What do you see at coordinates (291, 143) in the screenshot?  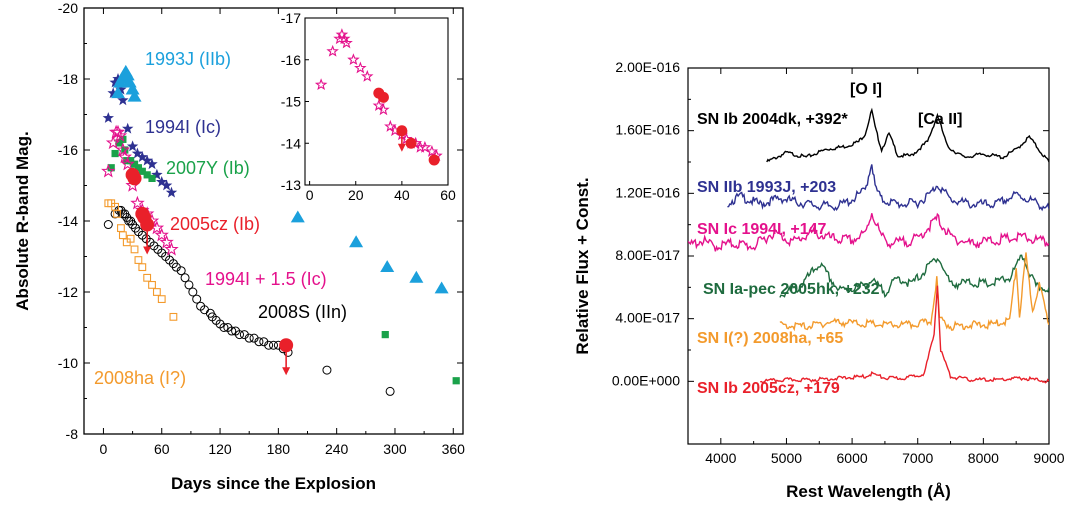 I see `inset-y-tick-label: -14` at bounding box center [291, 143].